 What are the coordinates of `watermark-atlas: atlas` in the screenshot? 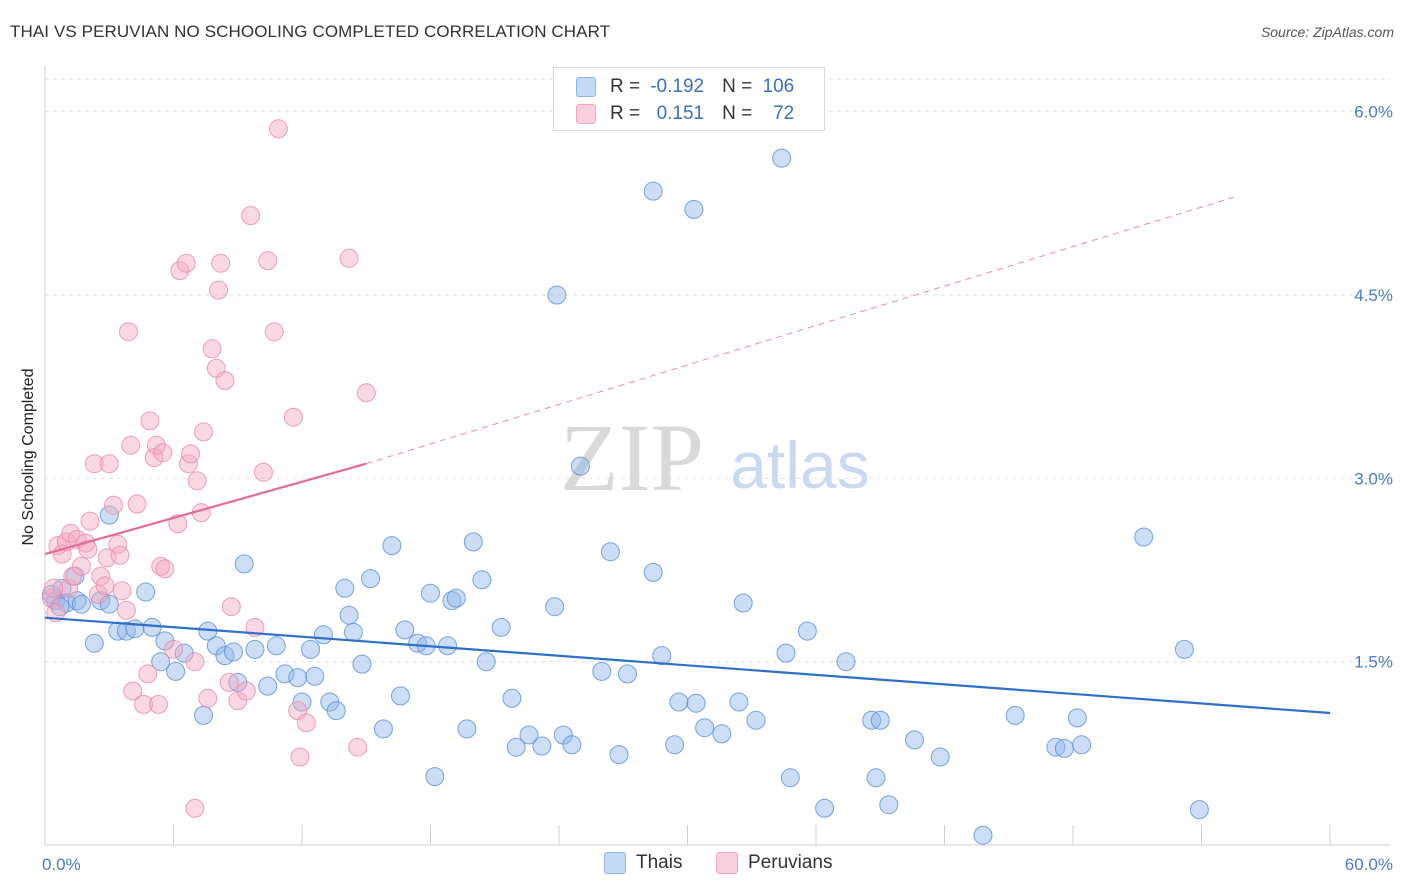 It's located at (799, 465).